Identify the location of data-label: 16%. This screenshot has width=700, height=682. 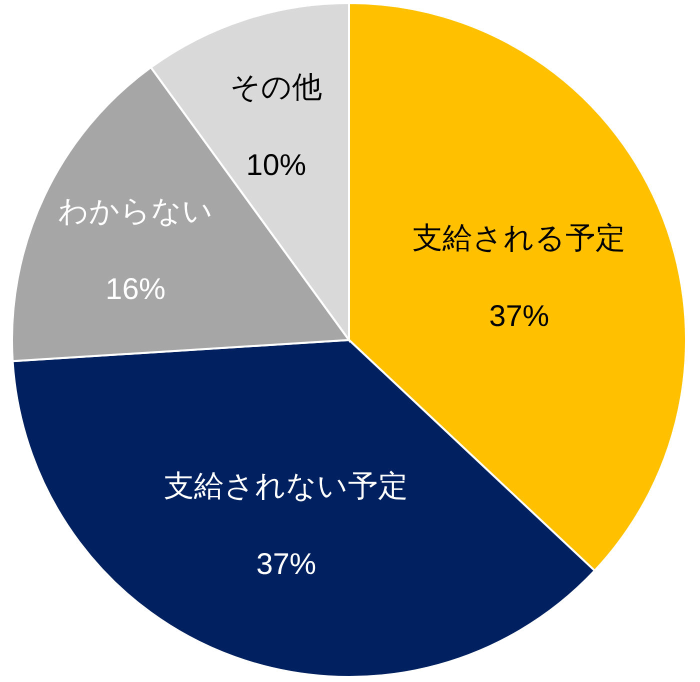
(136, 289).